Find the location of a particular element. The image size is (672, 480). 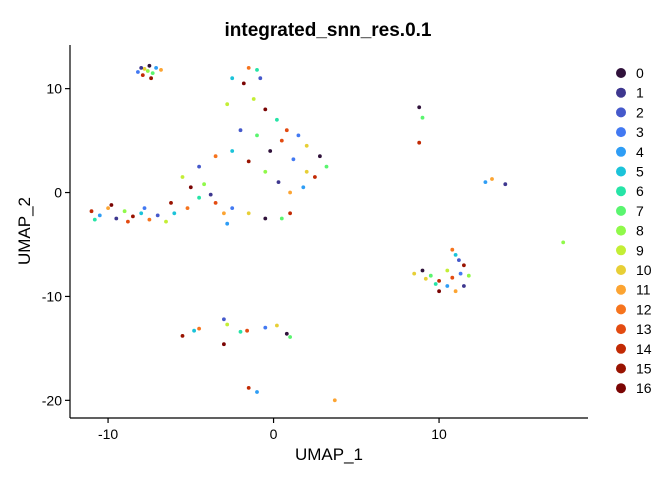

legend-label: 0 is located at coordinates (640, 73).